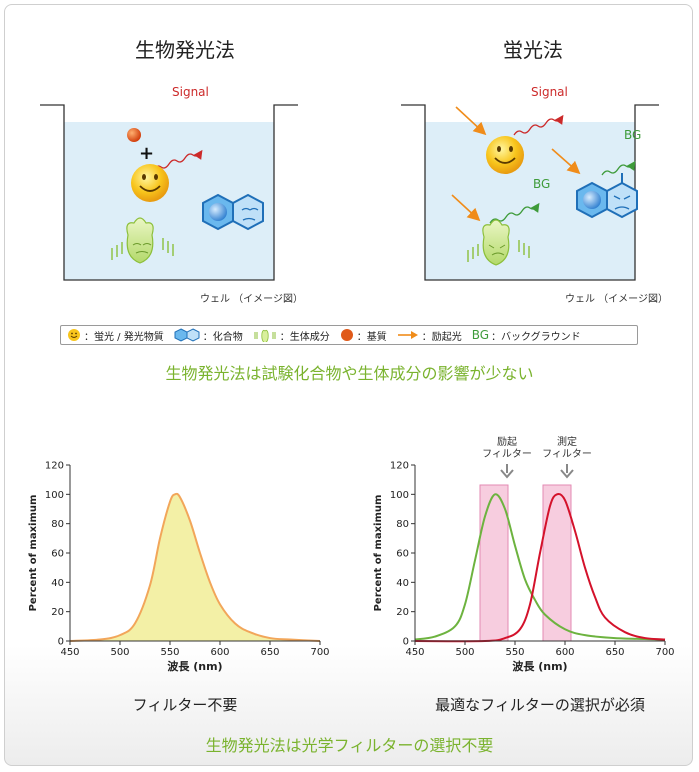 The image size is (699, 772). I want to click on signal-wave-right, so click(538, 125).